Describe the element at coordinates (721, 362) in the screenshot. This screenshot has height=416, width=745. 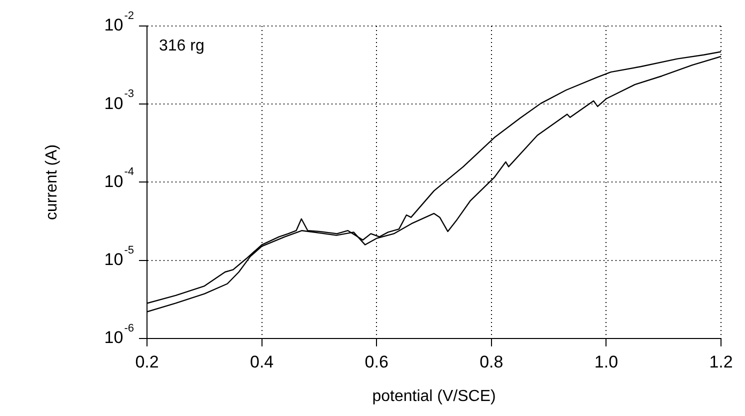
I see `x-tick-label: 1.2` at that location.